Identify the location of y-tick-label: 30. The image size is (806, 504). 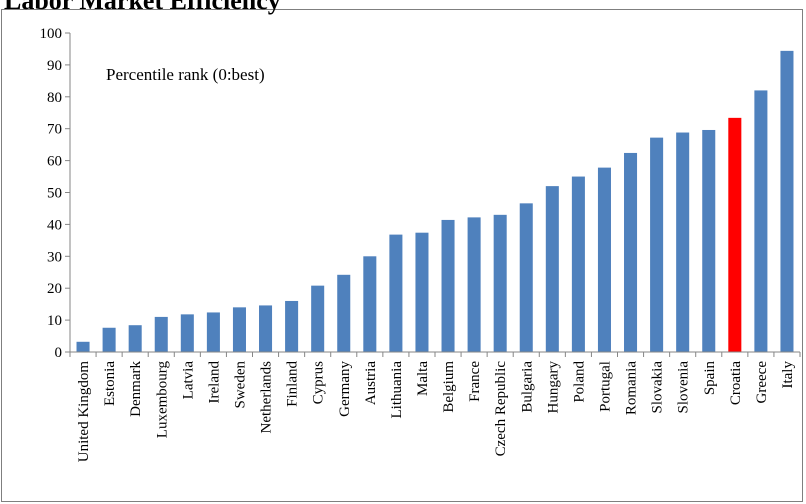
(54, 257).